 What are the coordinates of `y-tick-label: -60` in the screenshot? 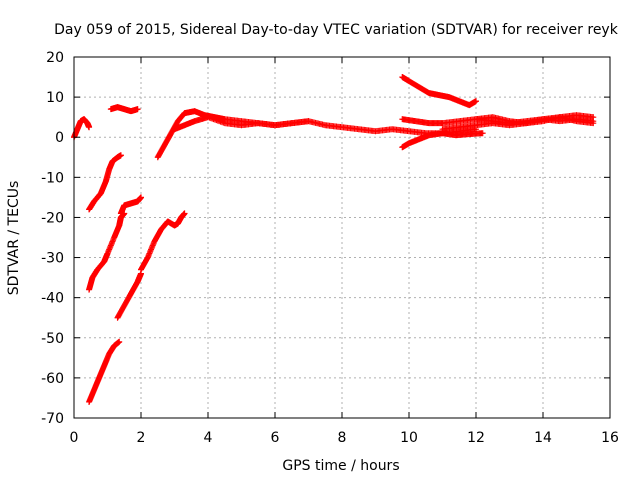 It's located at (52, 379).